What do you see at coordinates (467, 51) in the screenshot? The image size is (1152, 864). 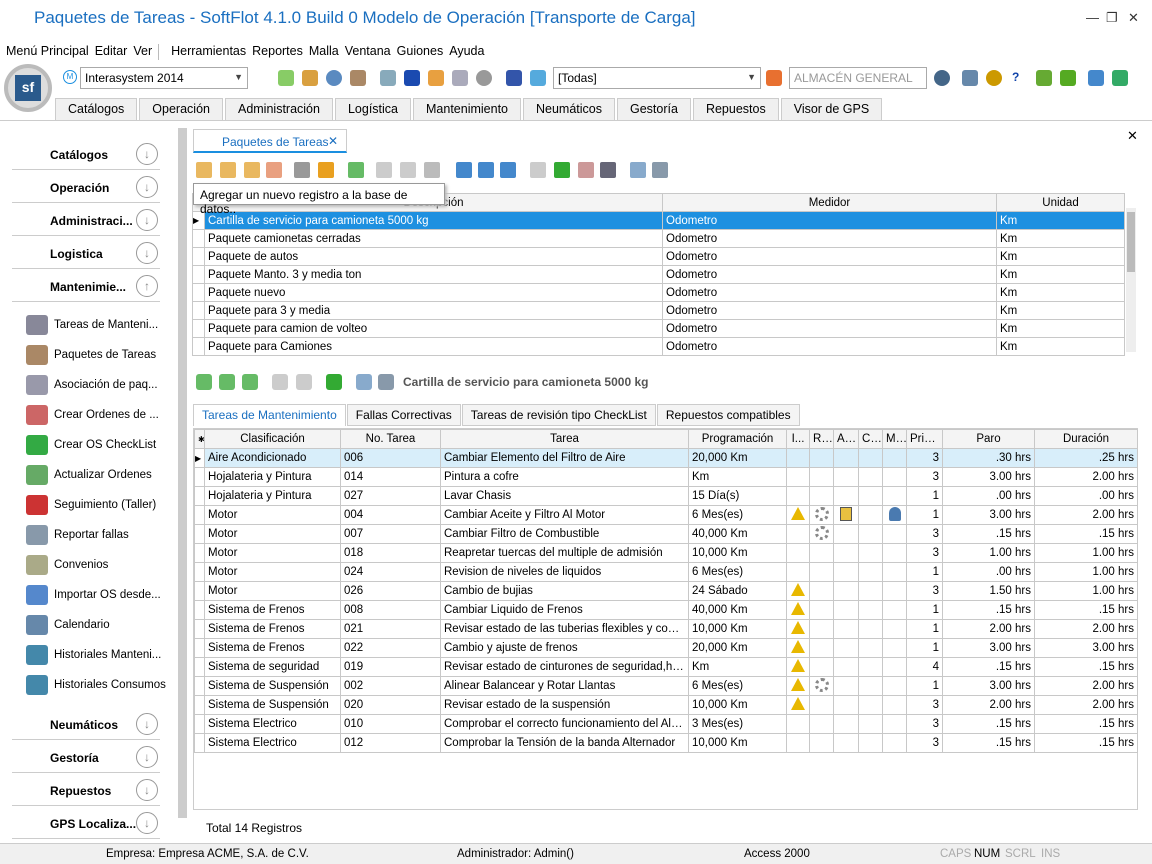 I see `menu-item: Ayuda` at bounding box center [467, 51].